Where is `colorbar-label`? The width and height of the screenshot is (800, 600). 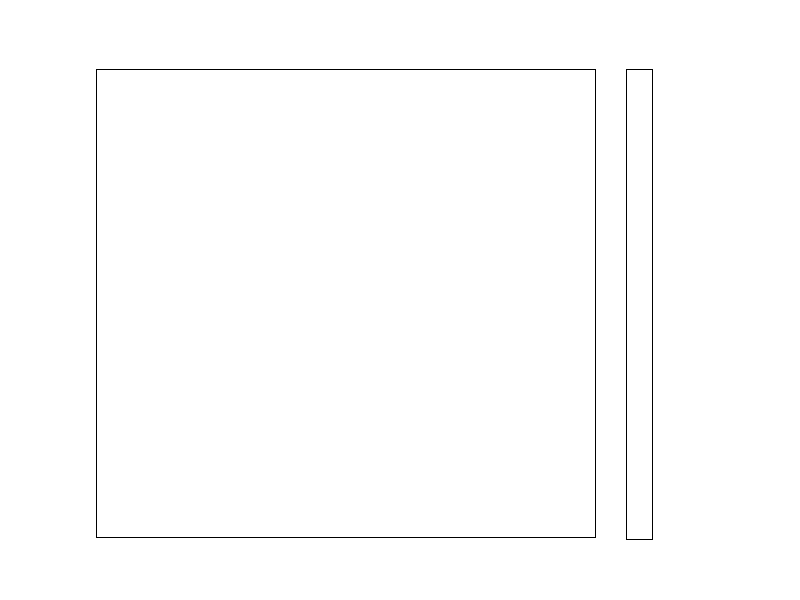 colorbar-label is located at coordinates (688, 300).